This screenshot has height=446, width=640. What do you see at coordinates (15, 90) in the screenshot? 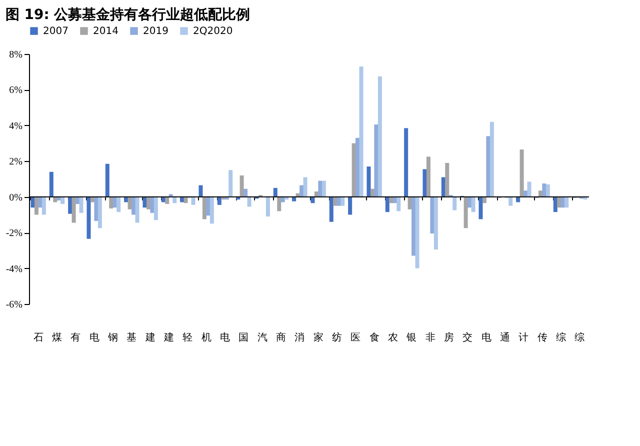
I see `y-tick-label: 6%` at bounding box center [15, 90].